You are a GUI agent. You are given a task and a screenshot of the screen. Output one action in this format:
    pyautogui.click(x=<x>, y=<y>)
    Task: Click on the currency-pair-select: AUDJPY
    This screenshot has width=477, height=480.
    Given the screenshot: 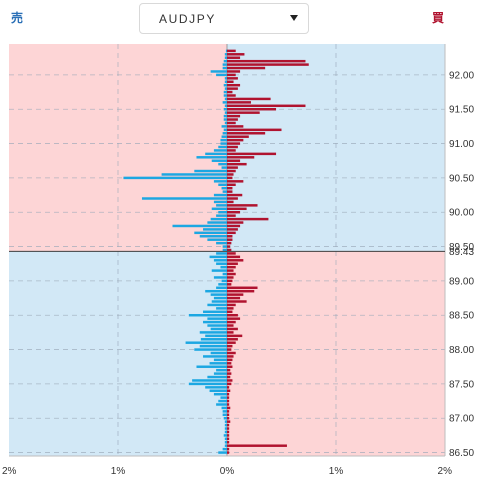 What is the action you would take?
    pyautogui.click(x=224, y=18)
    